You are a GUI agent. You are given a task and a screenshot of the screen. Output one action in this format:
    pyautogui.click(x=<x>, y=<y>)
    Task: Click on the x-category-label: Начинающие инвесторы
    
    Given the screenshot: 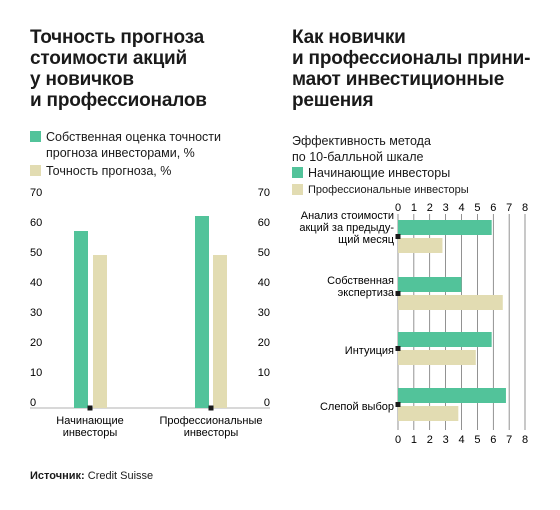 What is the action you would take?
    pyautogui.click(x=89, y=427)
    